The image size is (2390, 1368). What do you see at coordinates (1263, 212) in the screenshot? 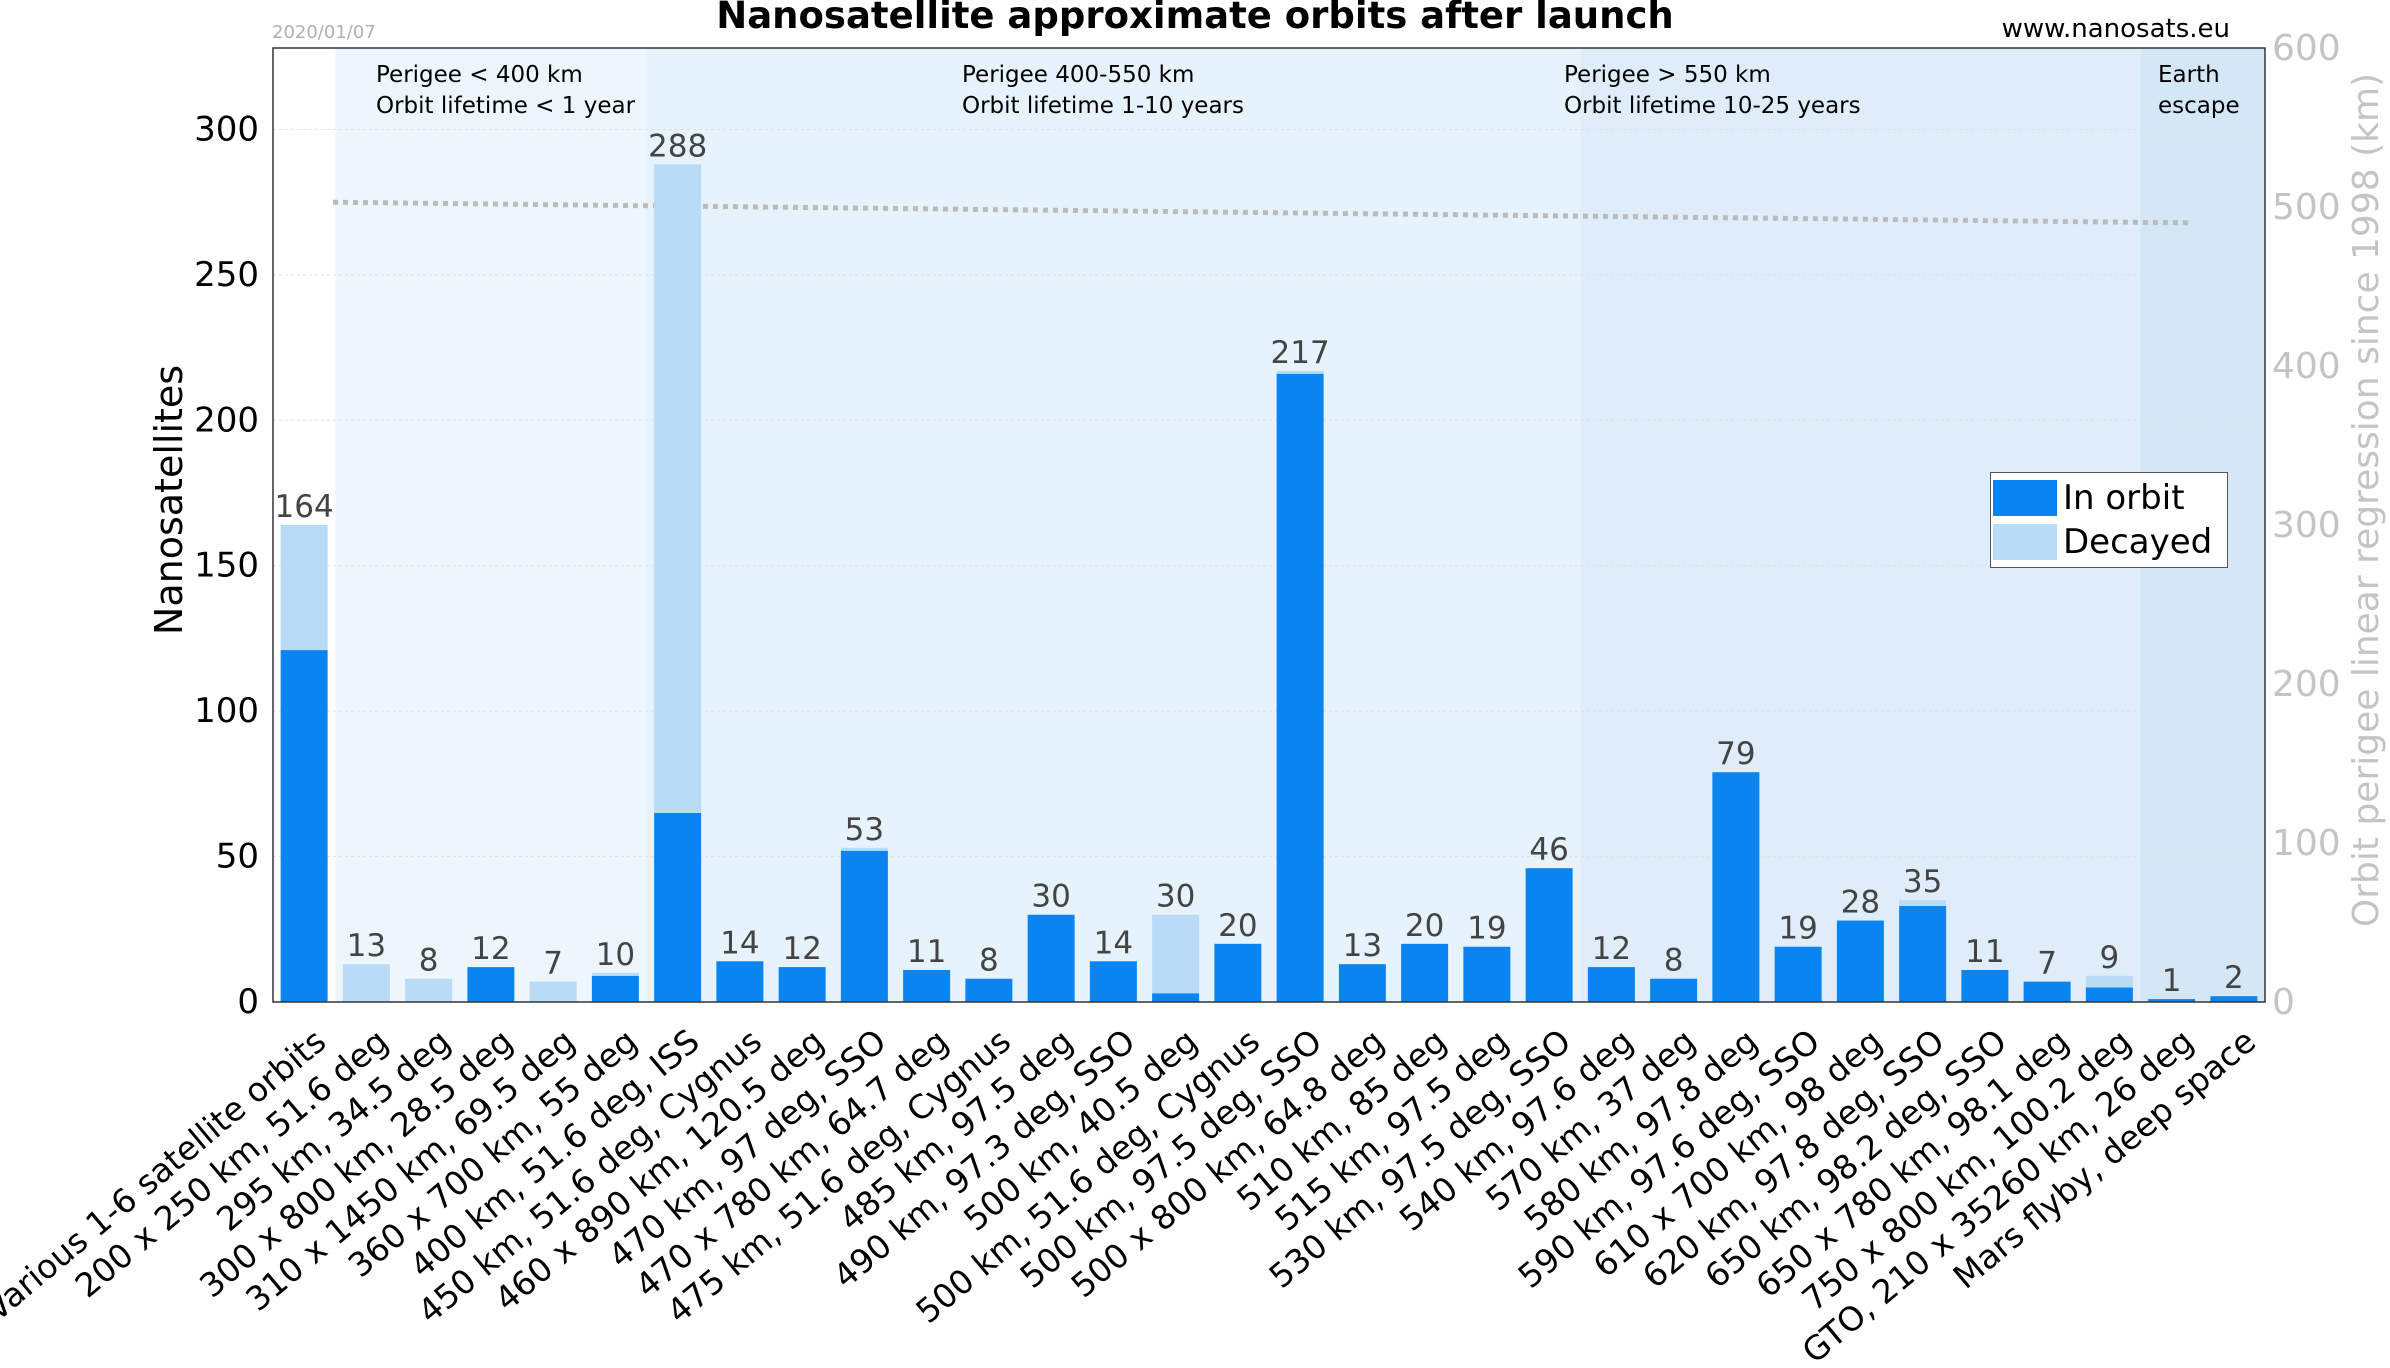
I see `trend-line` at bounding box center [1263, 212].